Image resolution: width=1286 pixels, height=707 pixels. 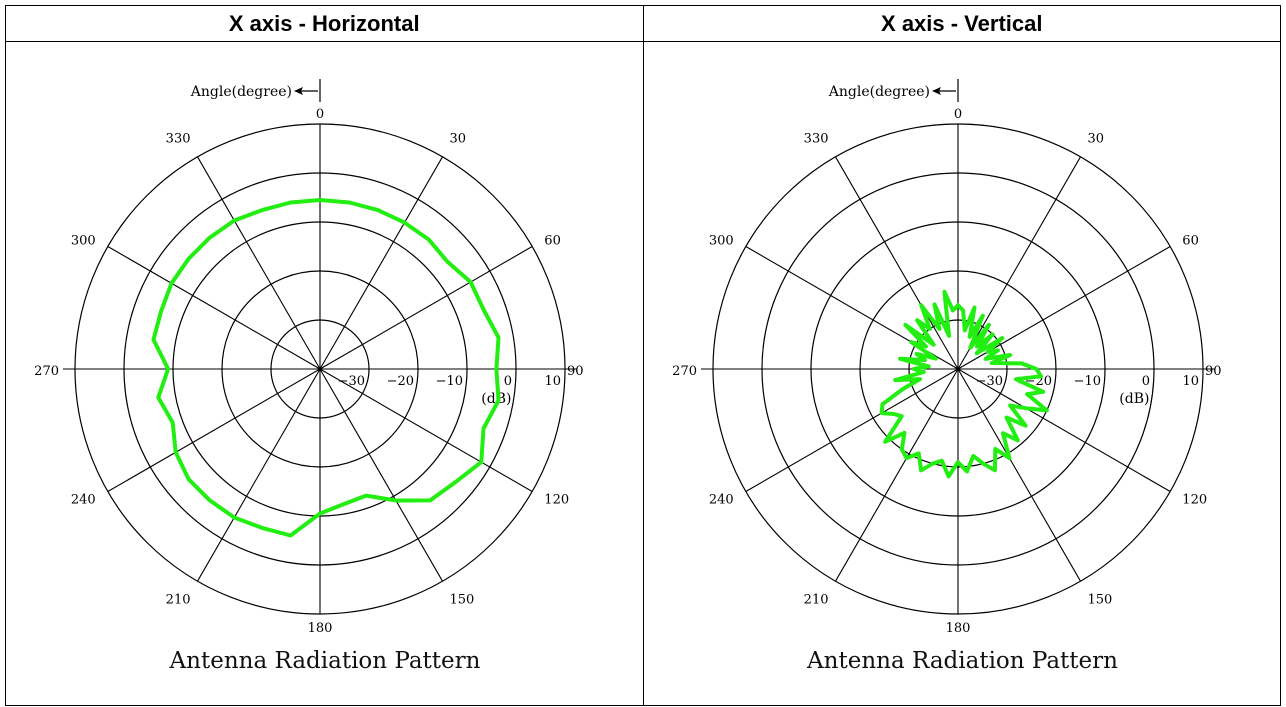 What do you see at coordinates (400, 381) in the screenshot?
I see `radial-tick-label: −20` at bounding box center [400, 381].